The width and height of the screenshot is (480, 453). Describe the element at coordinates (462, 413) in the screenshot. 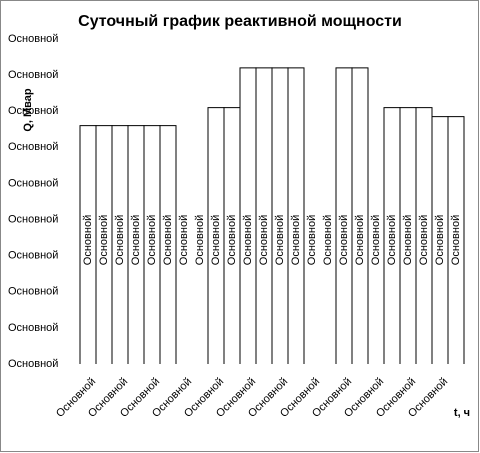

I see `x-axis-title: t, ч` at that location.